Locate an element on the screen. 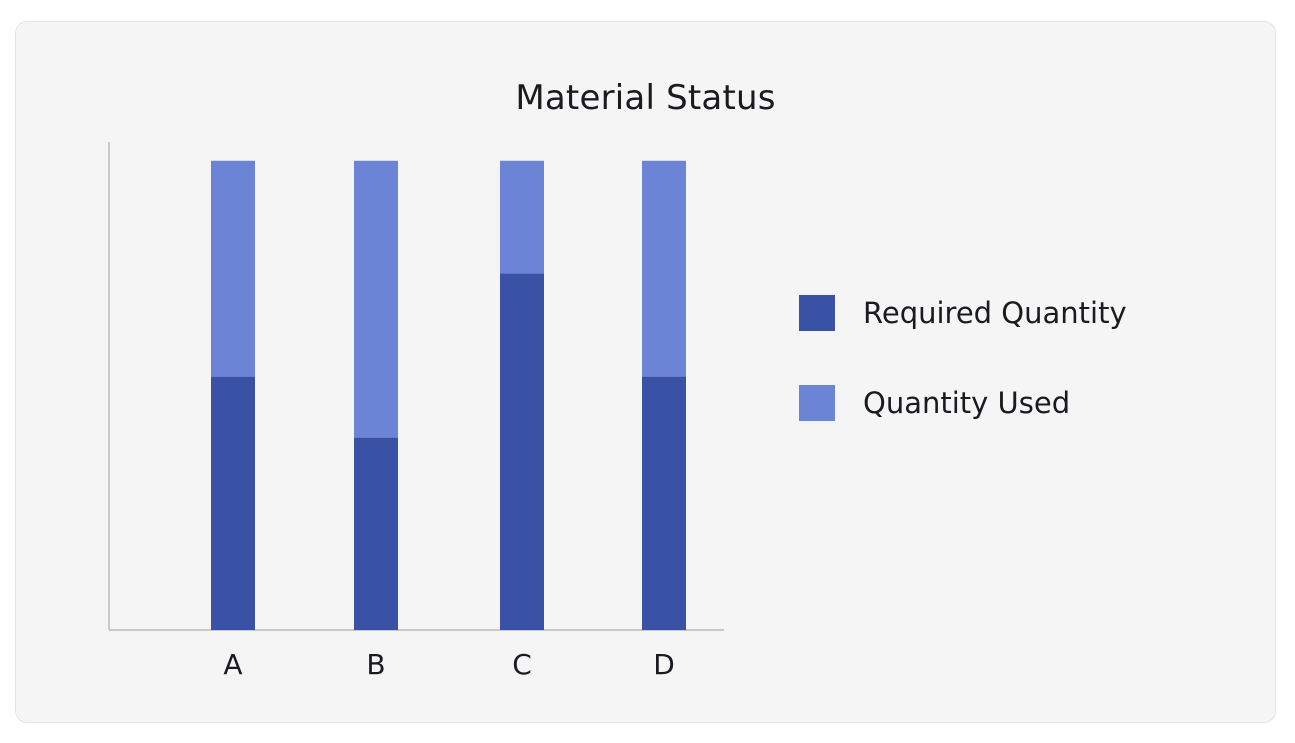 The image size is (1295, 743). bar-b-quantity-used is located at coordinates (376, 299).